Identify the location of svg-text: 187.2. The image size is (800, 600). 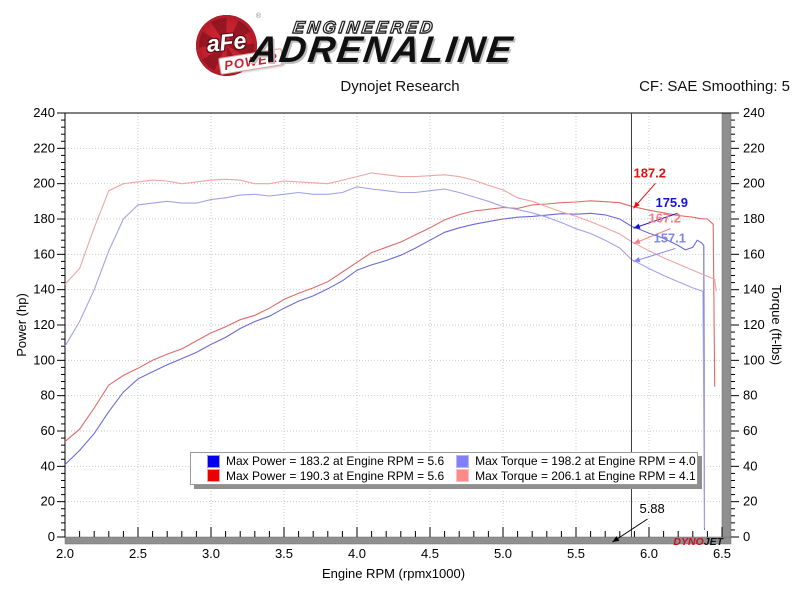
(649, 172).